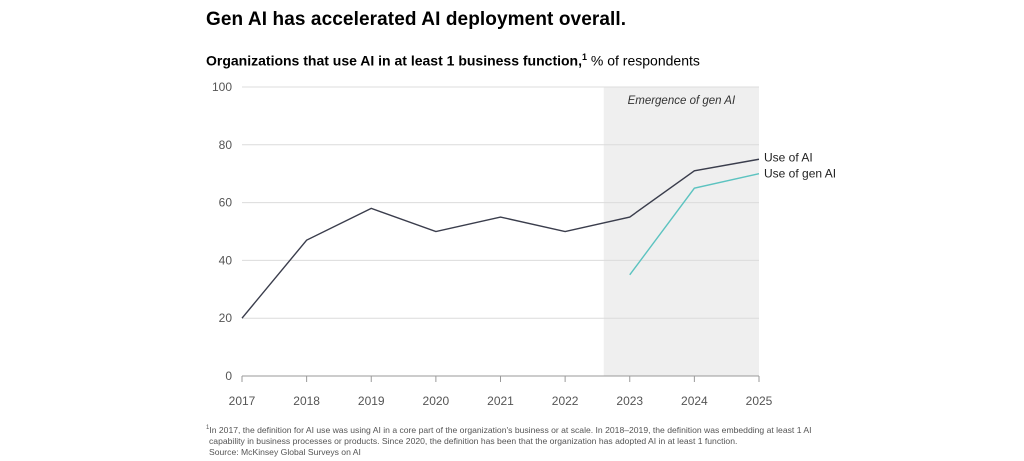 The image size is (1024, 461). I want to click on x-tick-label: 2025, so click(759, 401).